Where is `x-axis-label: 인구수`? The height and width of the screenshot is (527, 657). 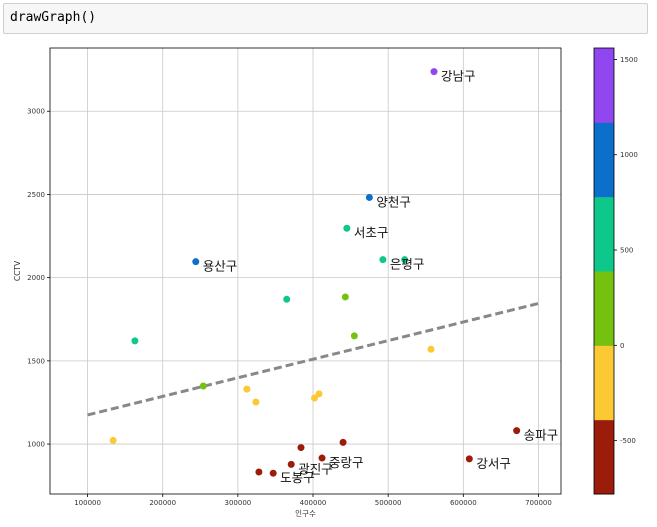
x-axis-label: 인구수 is located at coordinates (305, 513).